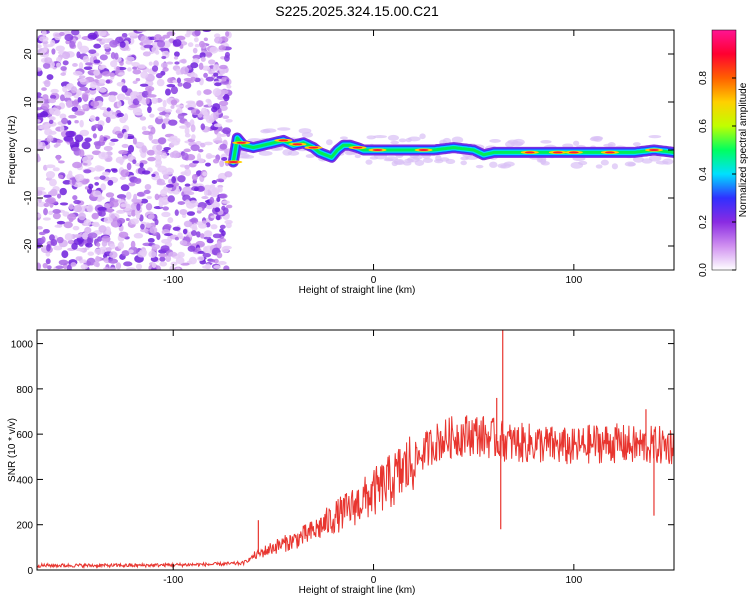 This screenshot has height=600, width=750. I want to click on spectrogram-x-label: Height of straight line (km), so click(357, 290).